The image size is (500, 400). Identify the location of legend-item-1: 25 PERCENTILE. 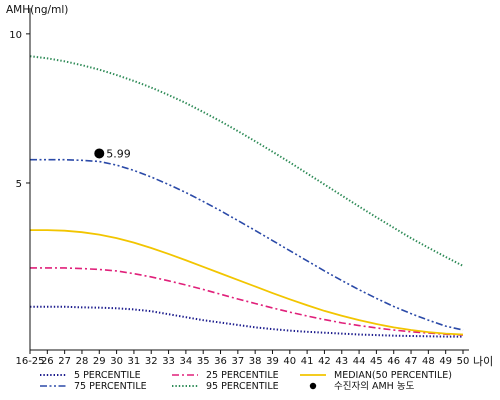
(225, 375).